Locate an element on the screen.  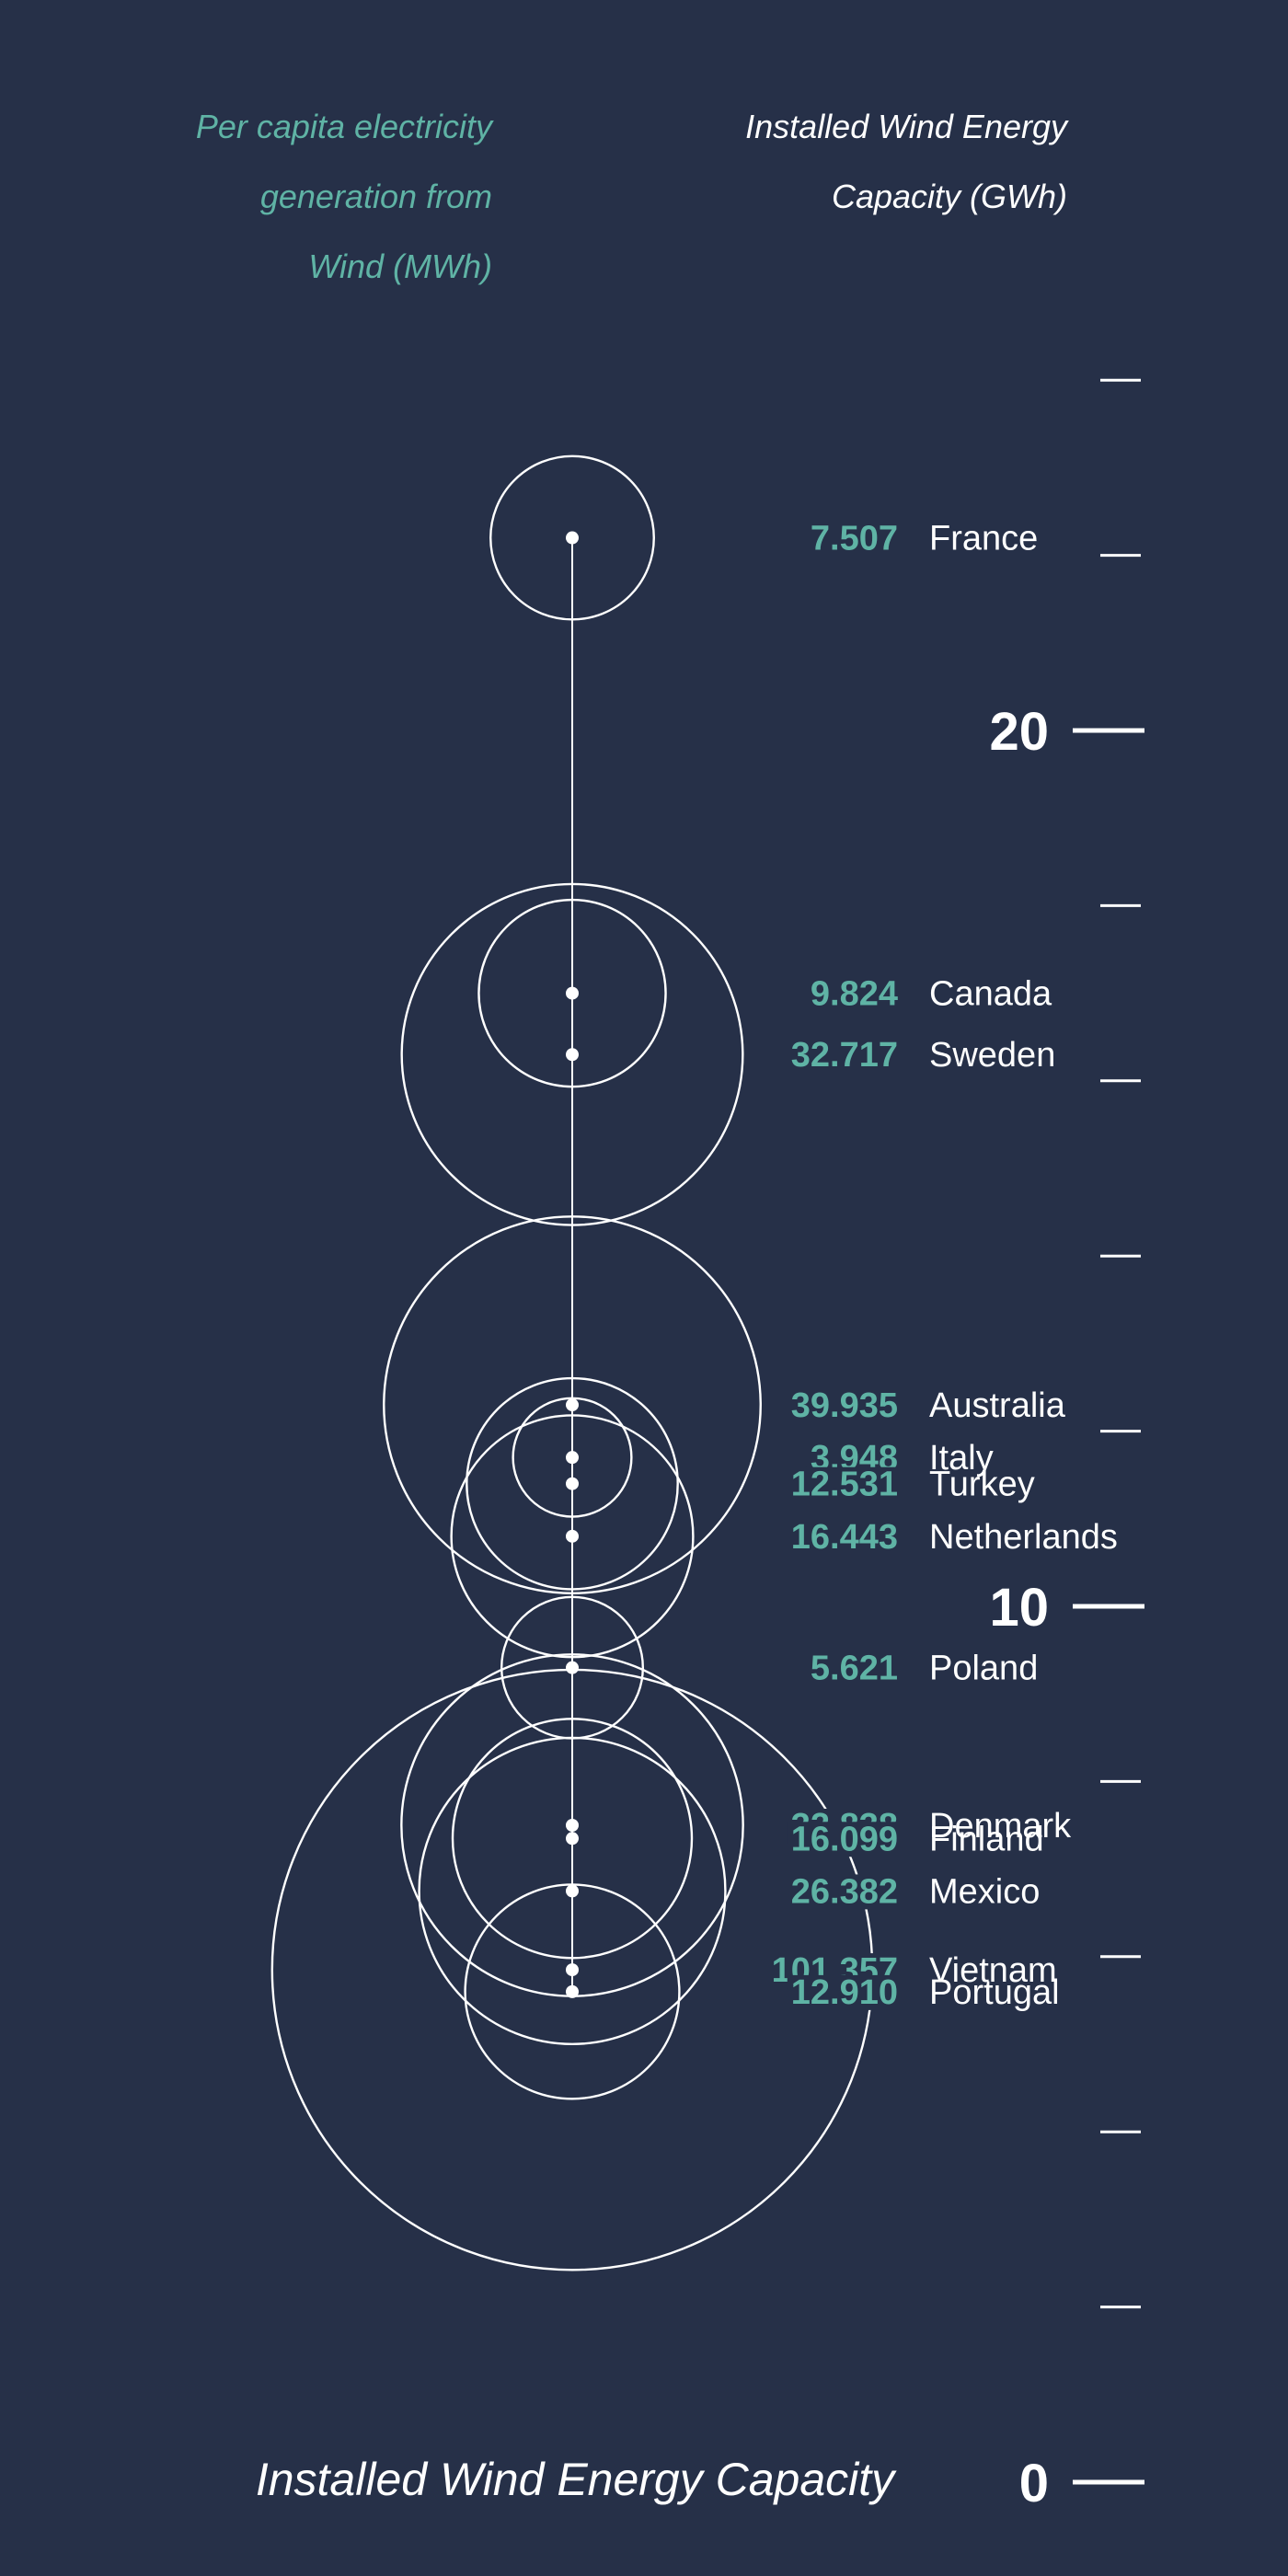
country-label: Sweden is located at coordinates (992, 1055).